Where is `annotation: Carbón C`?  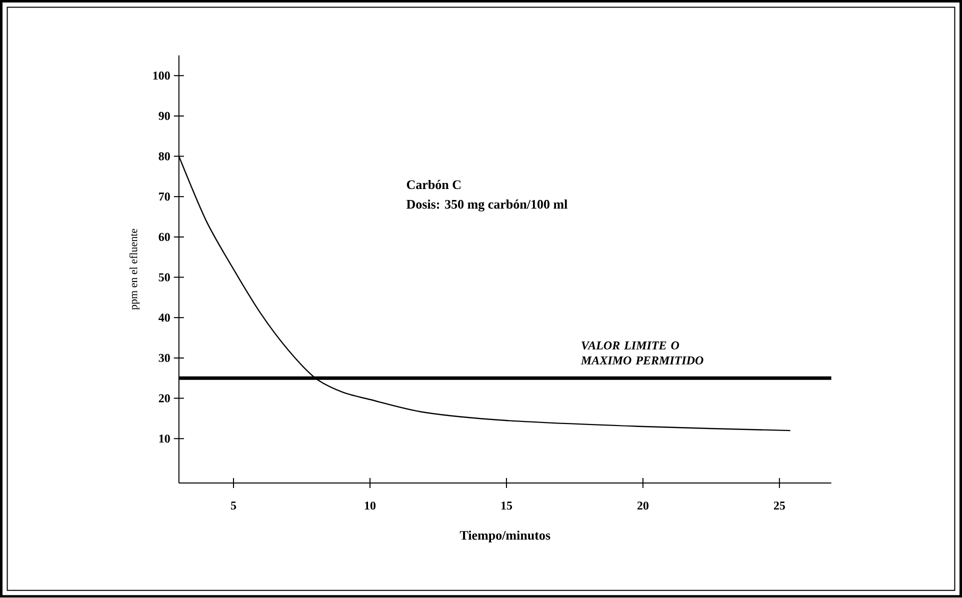 annotation: Carbón C is located at coordinates (433, 185).